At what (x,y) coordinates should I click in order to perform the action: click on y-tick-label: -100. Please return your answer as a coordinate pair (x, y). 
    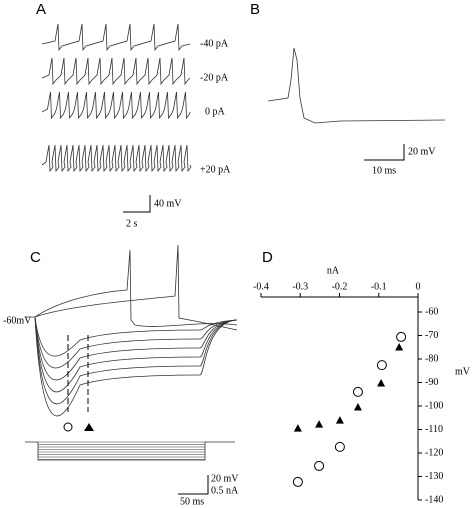
    Looking at the image, I should click on (434, 405).